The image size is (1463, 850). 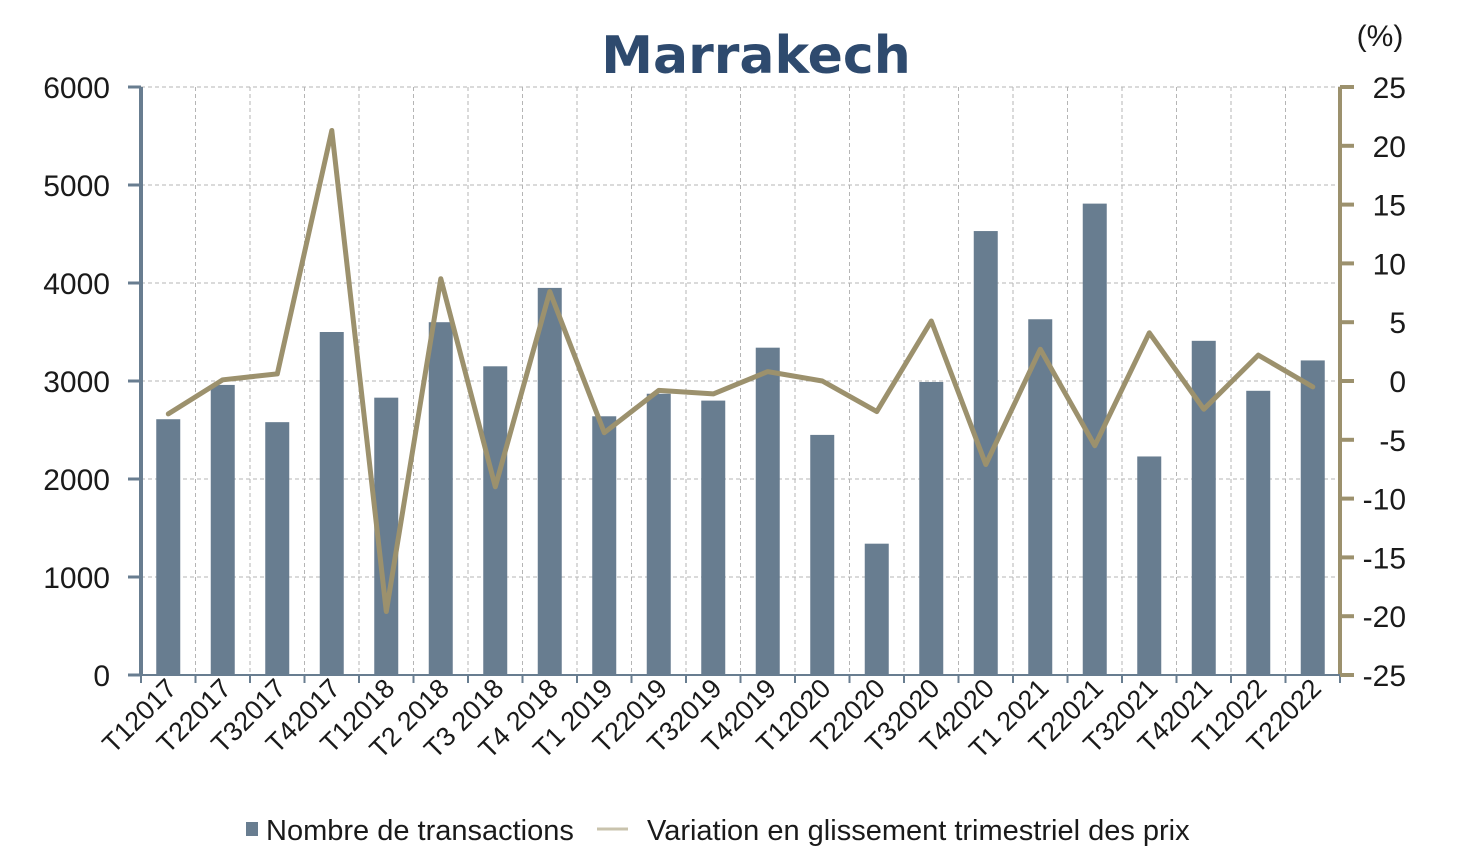 What do you see at coordinates (1384, 558) in the screenshot?
I see `right-tick-label: -15` at bounding box center [1384, 558].